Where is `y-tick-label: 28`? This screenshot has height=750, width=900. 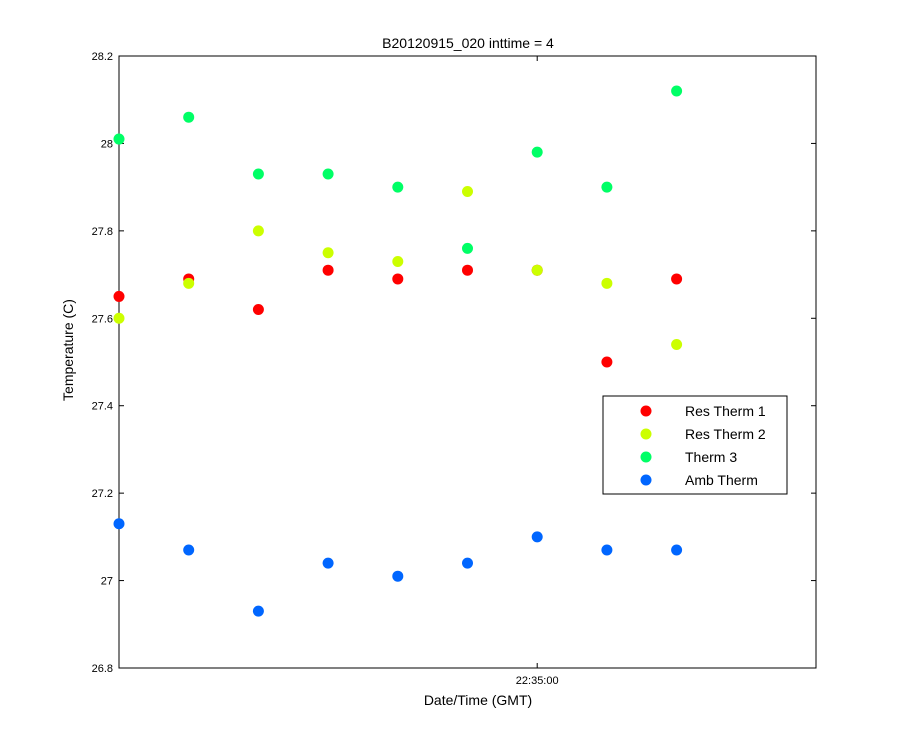 y-tick-label: 28 is located at coordinates (107, 144).